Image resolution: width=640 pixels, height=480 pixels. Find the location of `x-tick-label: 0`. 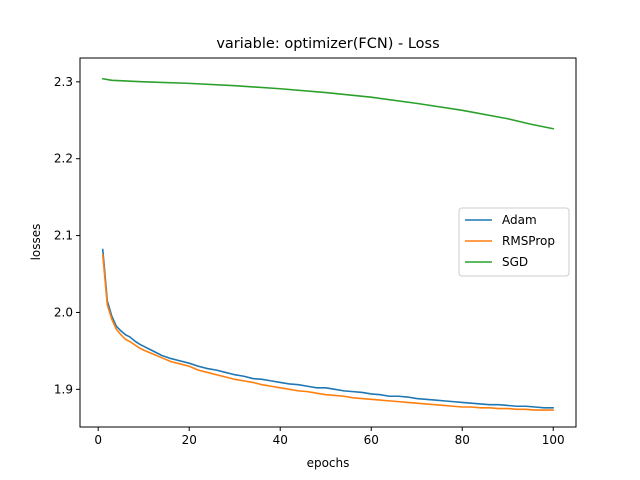

x-tick-label: 0 is located at coordinates (98, 440).